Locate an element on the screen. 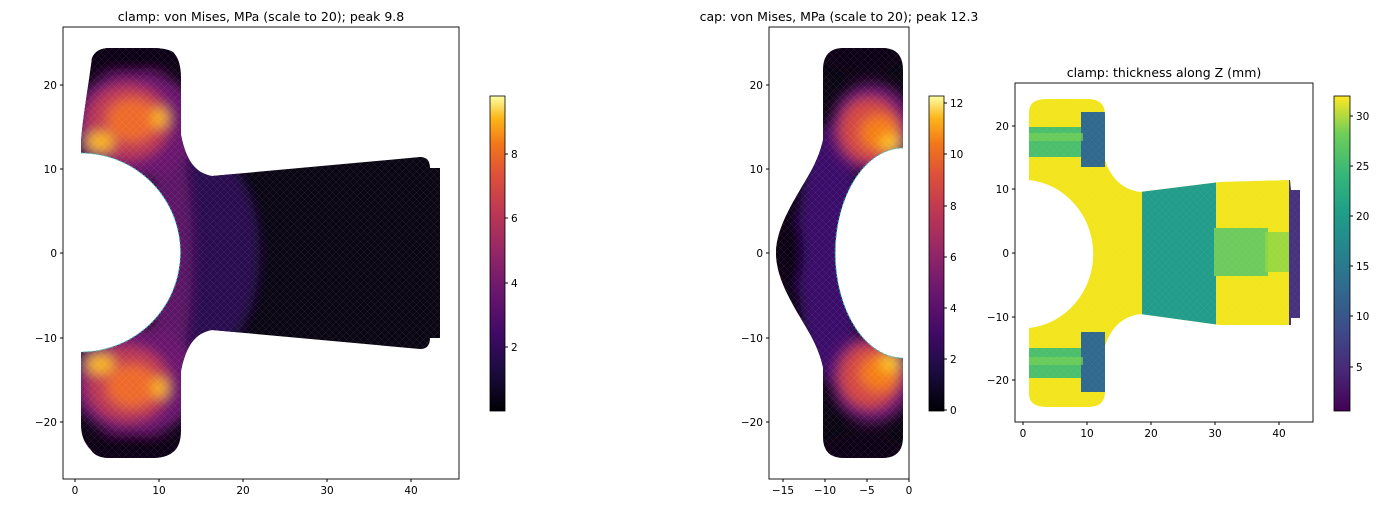 This screenshot has width=1400, height=507. cap-stress-ytick: −20 is located at coordinates (752, 423).